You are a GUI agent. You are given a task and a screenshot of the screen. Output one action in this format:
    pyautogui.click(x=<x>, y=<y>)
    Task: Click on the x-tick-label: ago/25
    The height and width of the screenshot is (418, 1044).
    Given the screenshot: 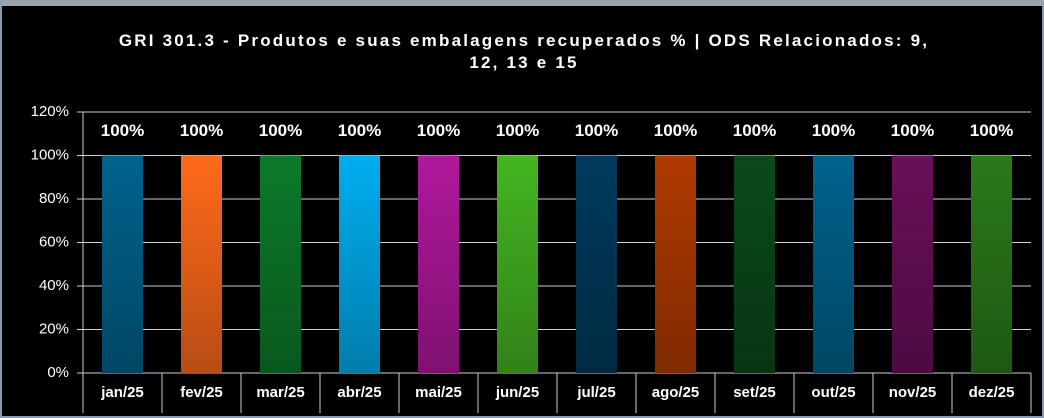 What is the action you would take?
    pyautogui.click(x=676, y=392)
    